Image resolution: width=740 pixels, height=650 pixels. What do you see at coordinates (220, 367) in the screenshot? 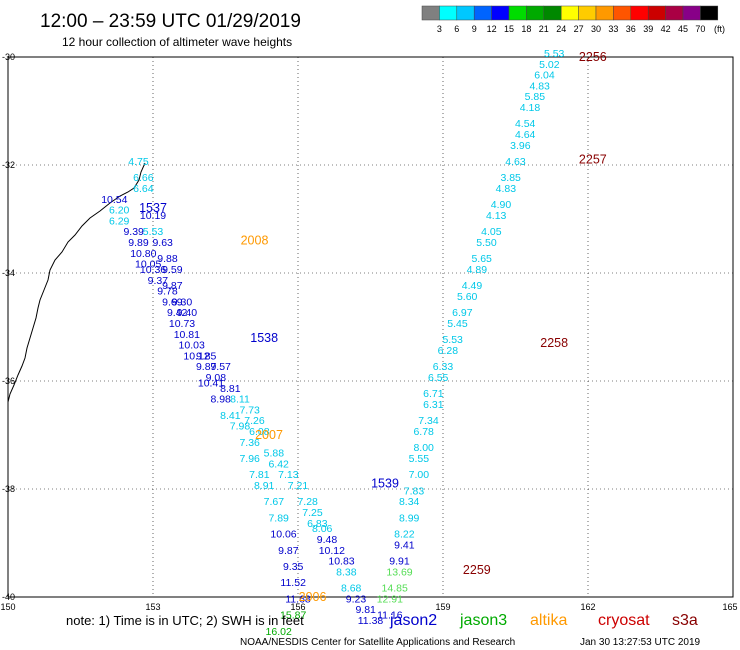
I see `swh-value: 9.57` at bounding box center [220, 367].